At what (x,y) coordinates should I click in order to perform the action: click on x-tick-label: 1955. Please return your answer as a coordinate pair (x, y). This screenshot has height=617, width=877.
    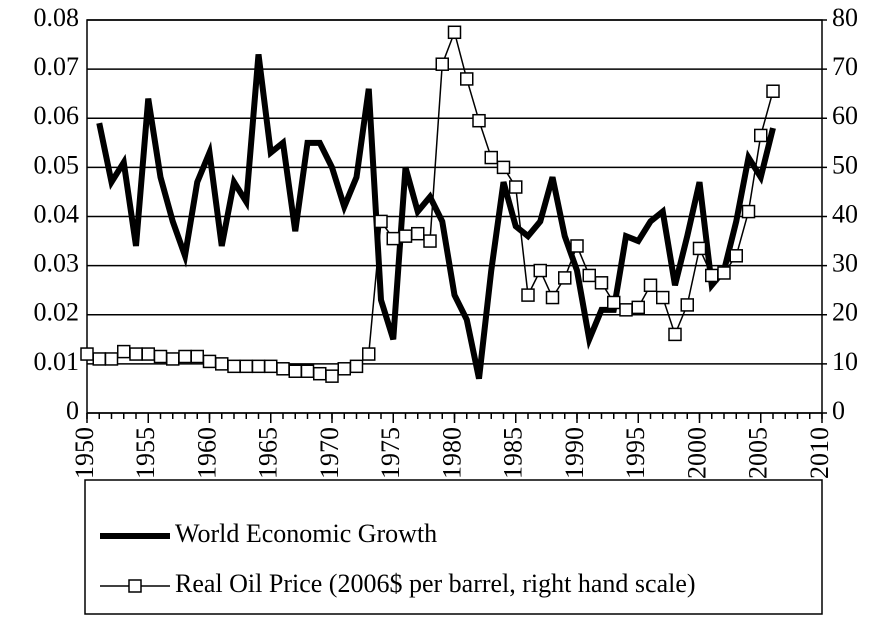
    Looking at the image, I should click on (145, 453).